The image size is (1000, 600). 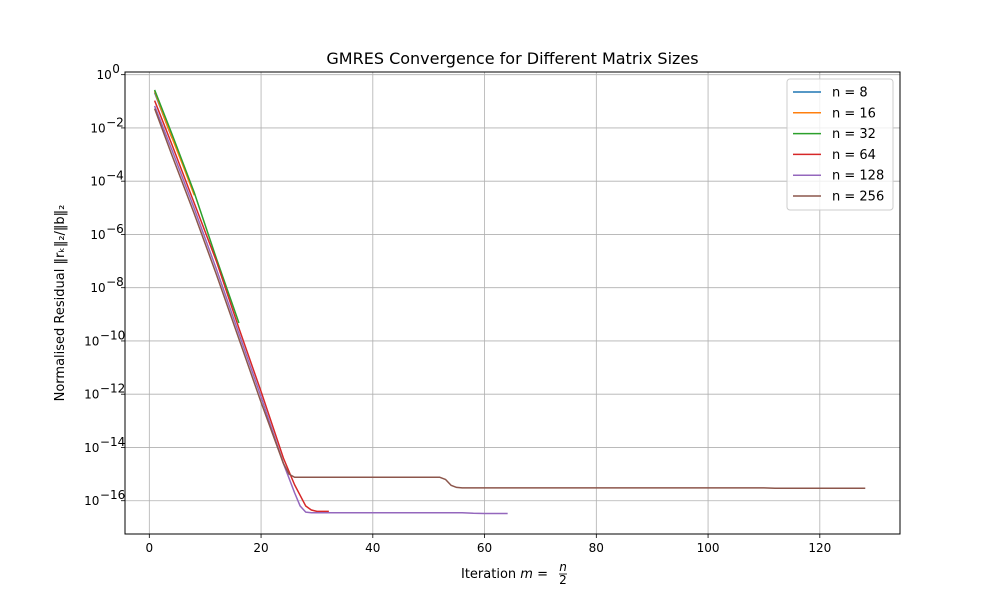 What do you see at coordinates (708, 548) in the screenshot?
I see `x-tick-label: 100` at bounding box center [708, 548].